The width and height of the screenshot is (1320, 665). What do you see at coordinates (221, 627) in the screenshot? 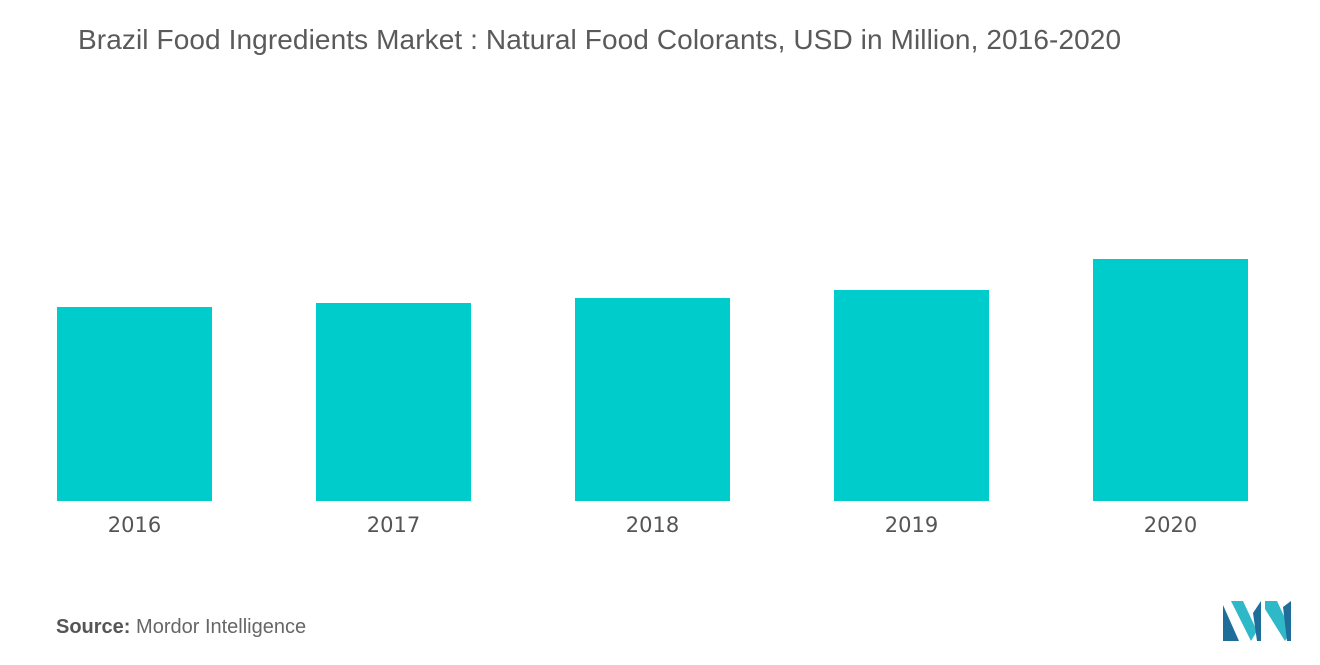
I see `source-text: Mordor Intelligence` at bounding box center [221, 627].